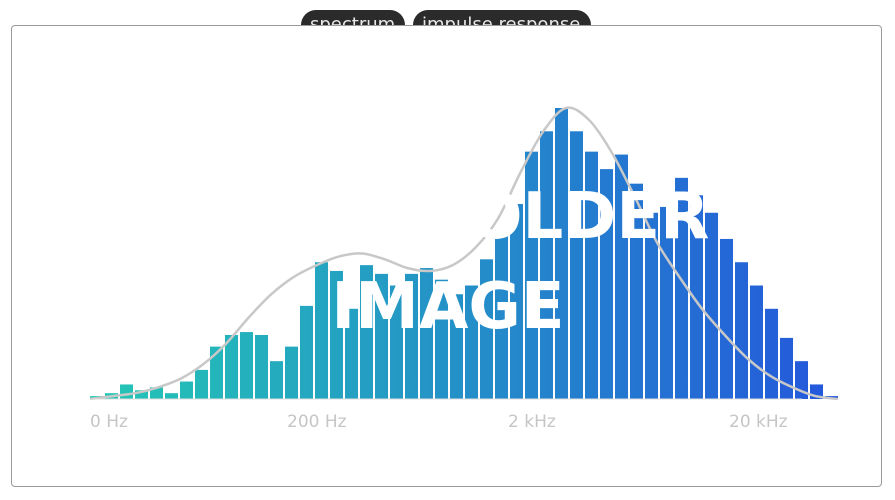 Image resolution: width=895 pixels, height=500 pixels. I want to click on x-tick-label: 200 Hz, so click(317, 422).